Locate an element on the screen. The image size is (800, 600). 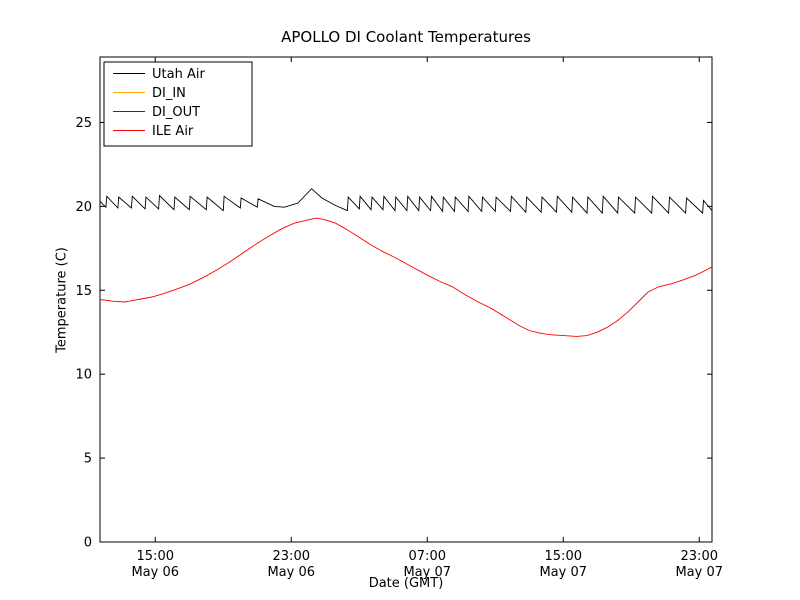
chart-title: APOLLO DI Coolant Temperatures is located at coordinates (406, 37).